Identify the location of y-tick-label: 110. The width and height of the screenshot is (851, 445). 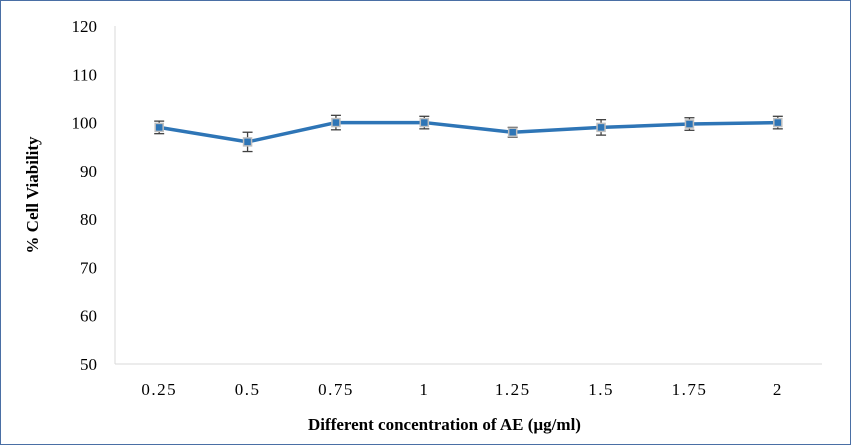
(84, 74).